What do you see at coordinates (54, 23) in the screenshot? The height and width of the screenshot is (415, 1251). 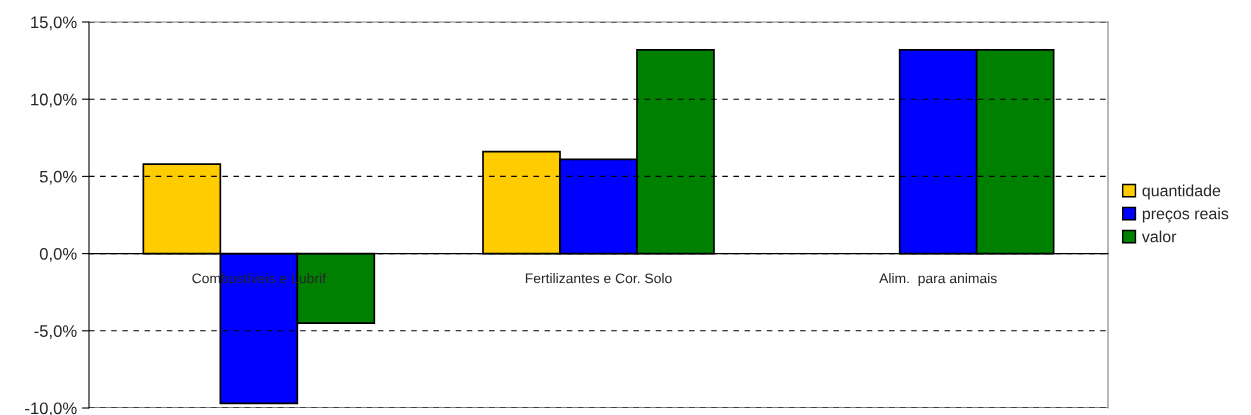 I see `y-tick-label: 15,0%` at bounding box center [54, 23].